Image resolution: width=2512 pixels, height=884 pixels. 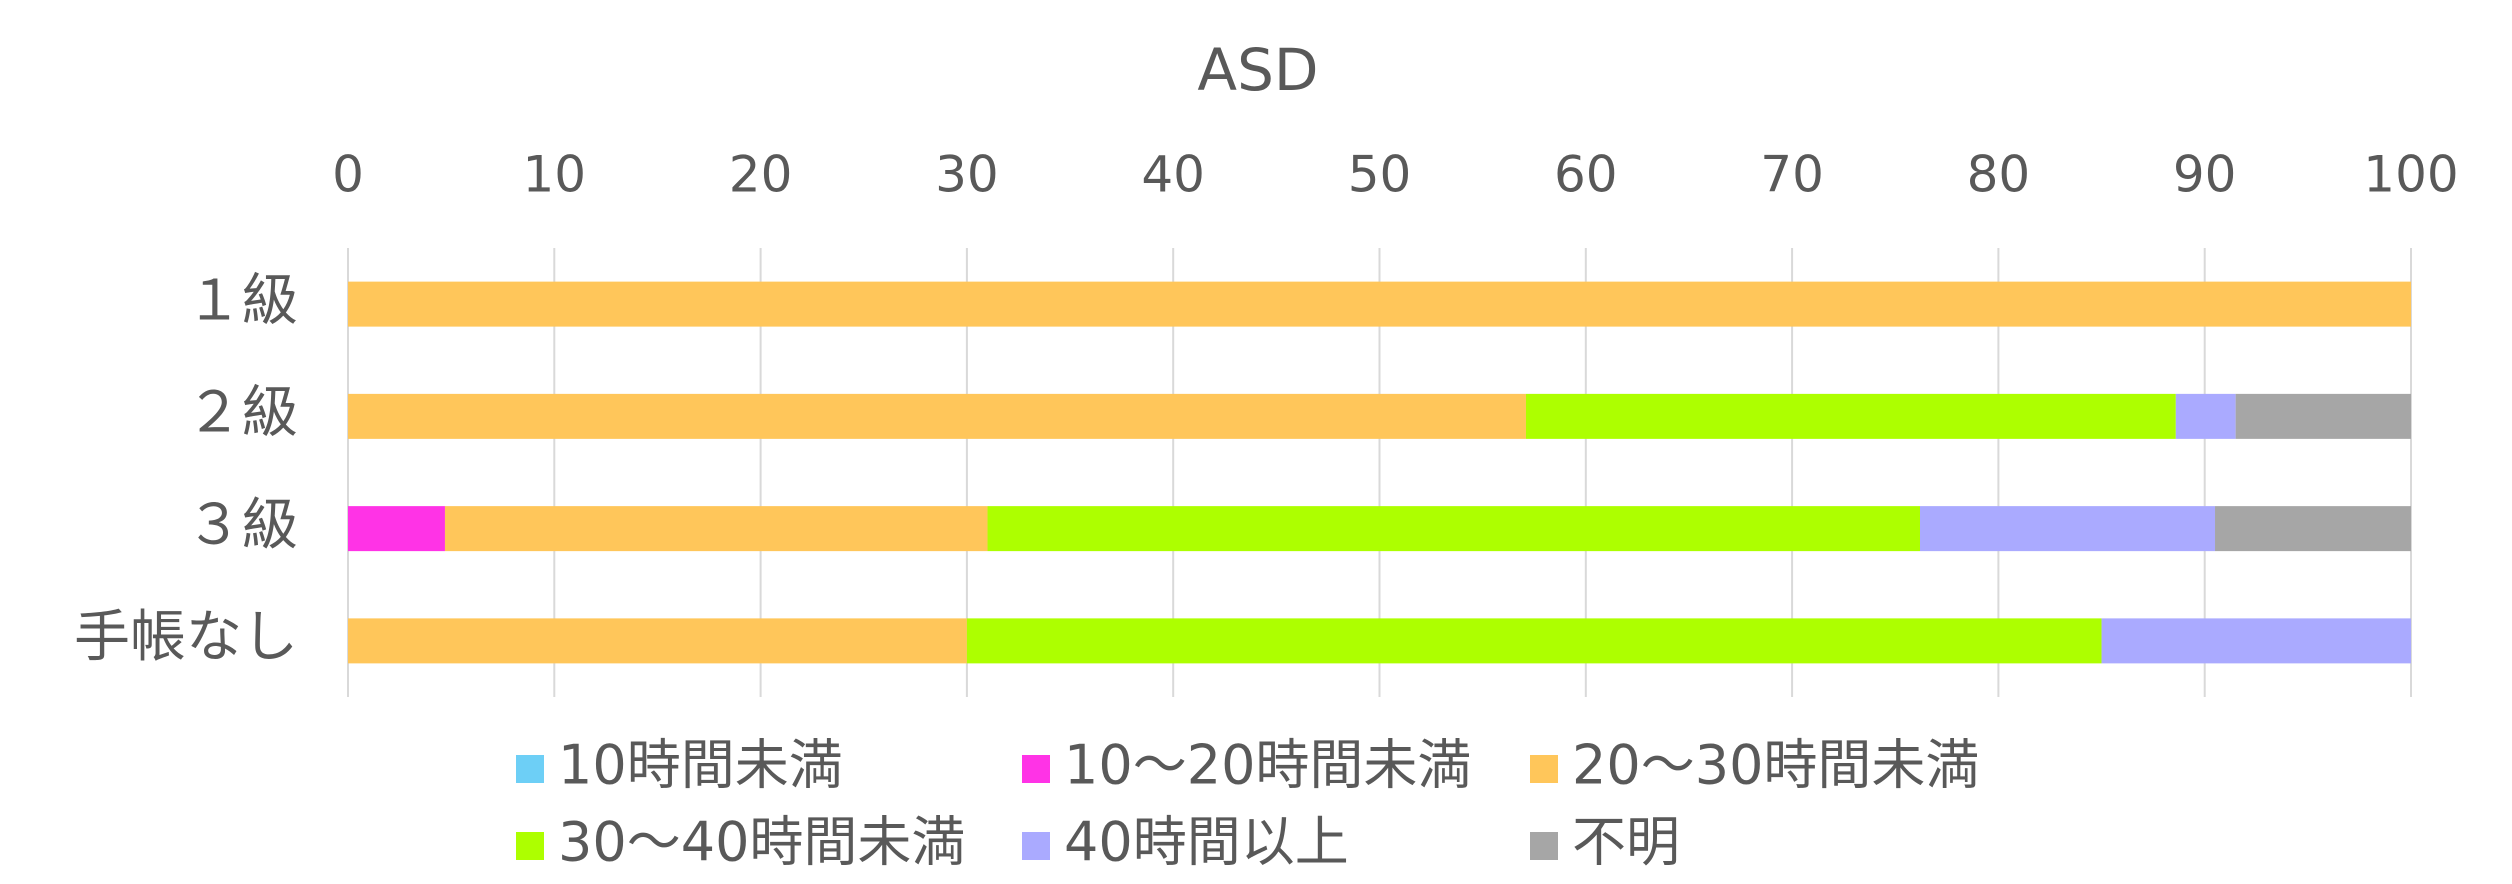 I want to click on legend-label: 40時間以上, so click(x=1206, y=842).